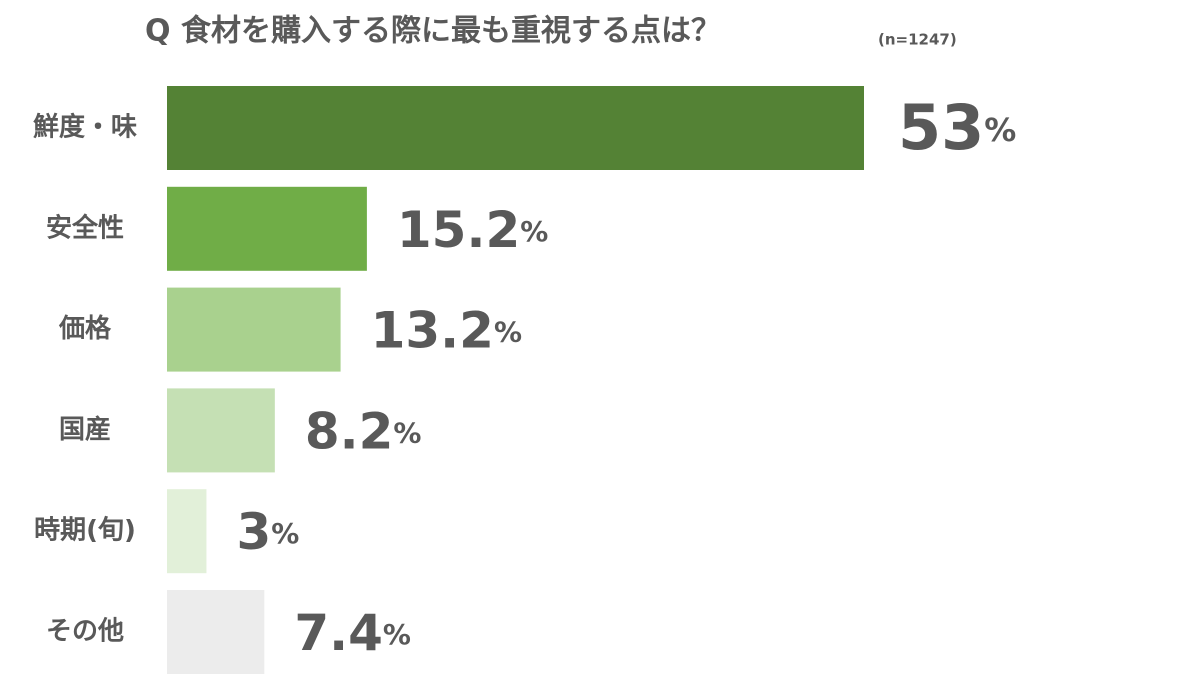 This screenshot has height=700, width=1200. What do you see at coordinates (433, 31) in the screenshot?
I see `chart-title: Q 食材を購入する際に最も重視する点は？` at bounding box center [433, 31].